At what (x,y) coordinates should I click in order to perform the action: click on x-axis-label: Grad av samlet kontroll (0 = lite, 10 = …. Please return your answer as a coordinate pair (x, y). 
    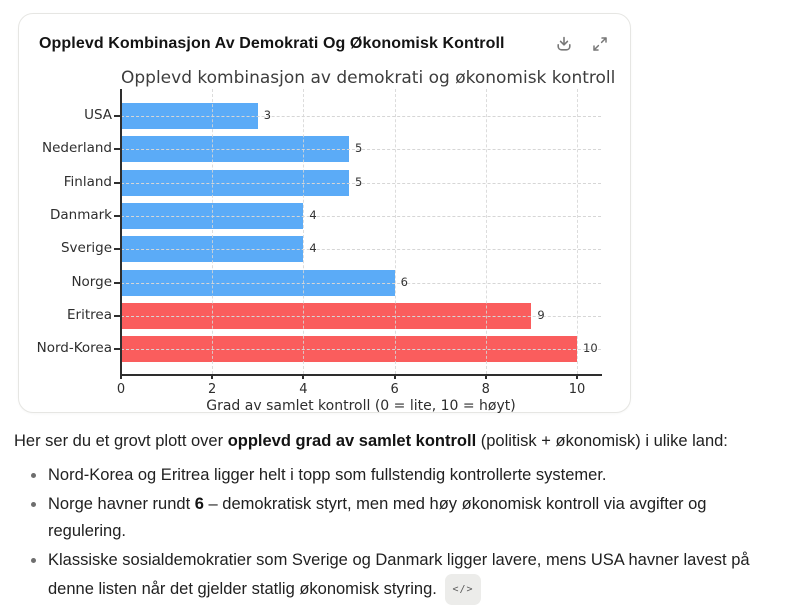
    Looking at the image, I should click on (361, 406).